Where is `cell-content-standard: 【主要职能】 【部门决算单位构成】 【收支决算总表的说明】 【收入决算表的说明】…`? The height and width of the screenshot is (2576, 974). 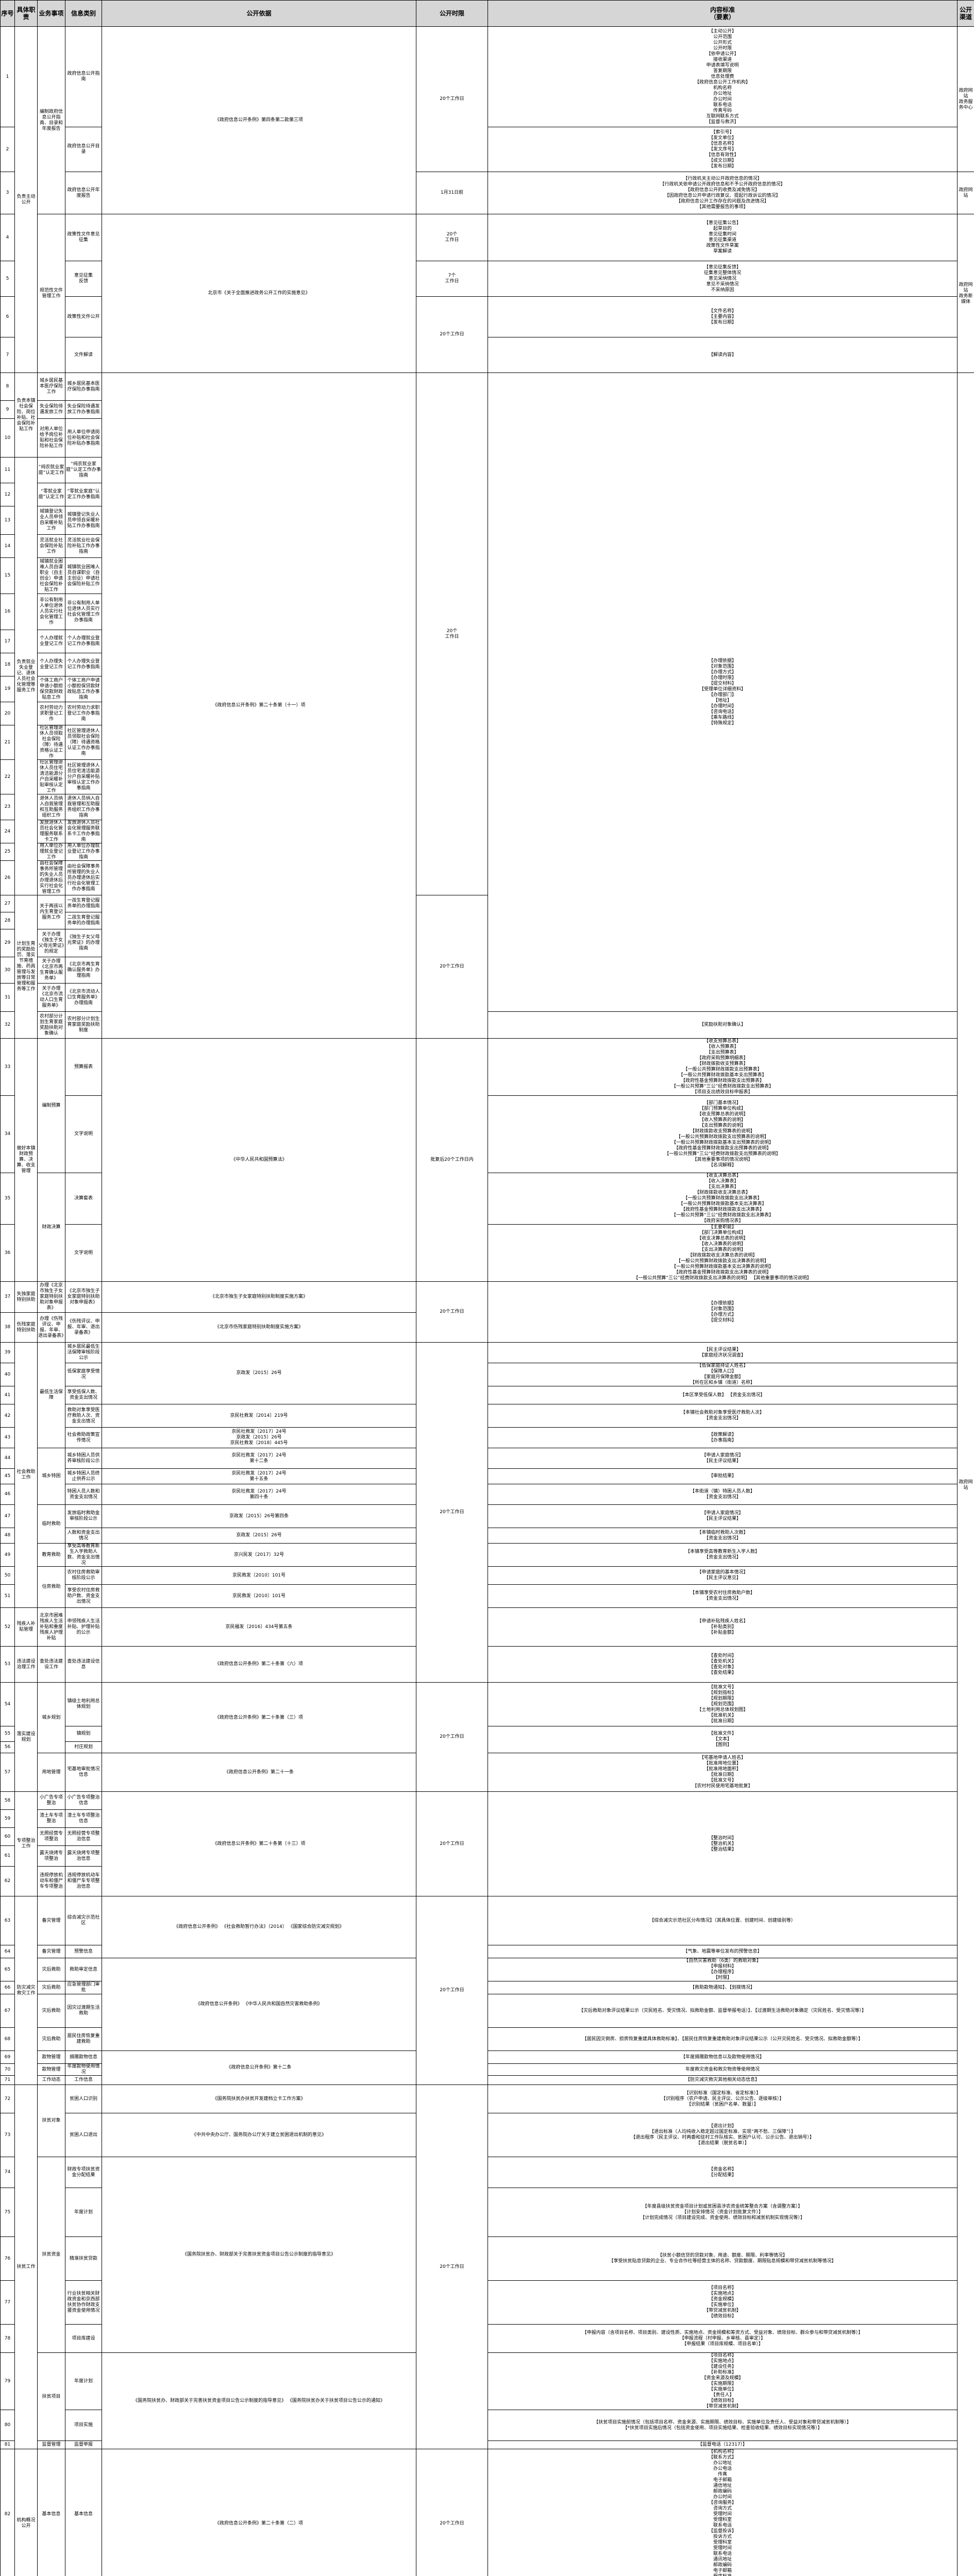
cell-content-standard: 【主要职能】 【部门决算单位构成】 【收支决算总表的说明】 【收入决算表的说明】… is located at coordinates (723, 1253).